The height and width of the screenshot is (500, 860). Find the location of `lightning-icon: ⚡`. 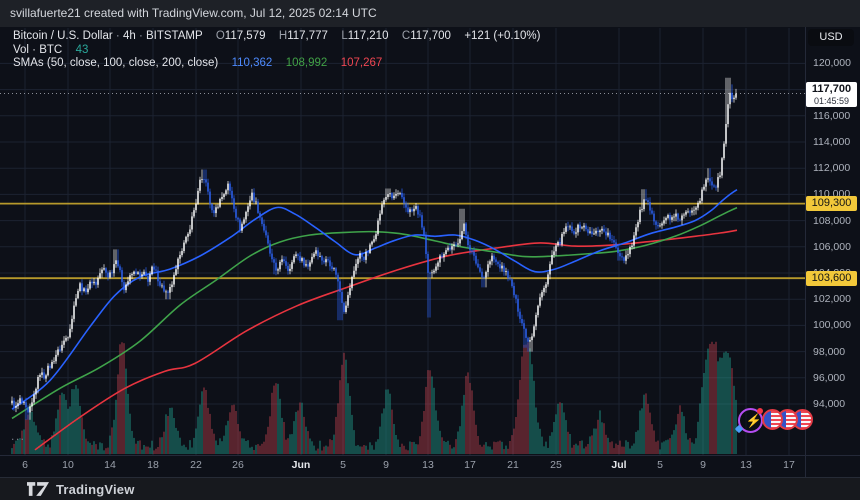

lightning-icon: ⚡ is located at coordinates (753, 420).